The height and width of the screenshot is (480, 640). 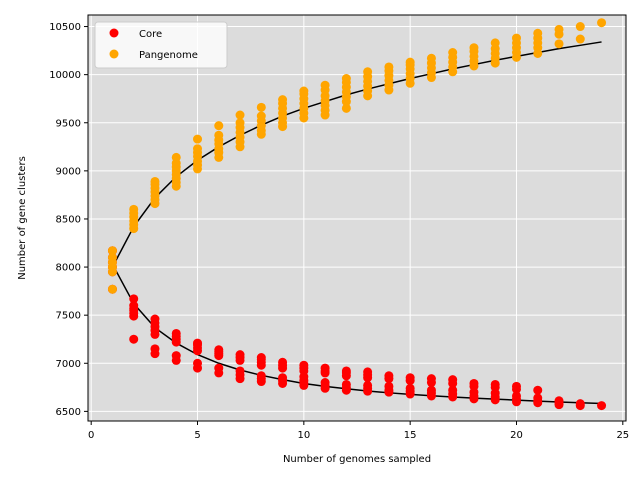 What do you see at coordinates (68, 316) in the screenshot?
I see `y-tick-label: 7500` at bounding box center [68, 316].